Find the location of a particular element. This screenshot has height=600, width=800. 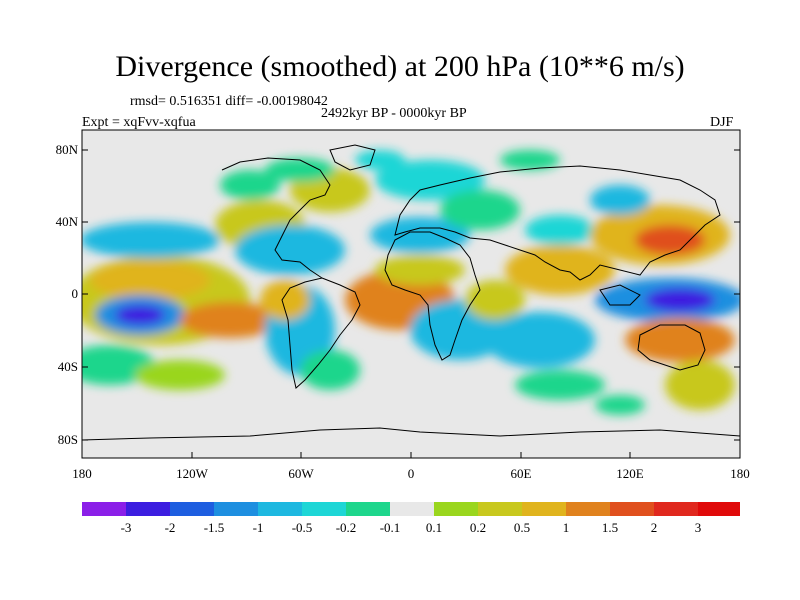

colorbar-label: 3 is located at coordinates (698, 527).